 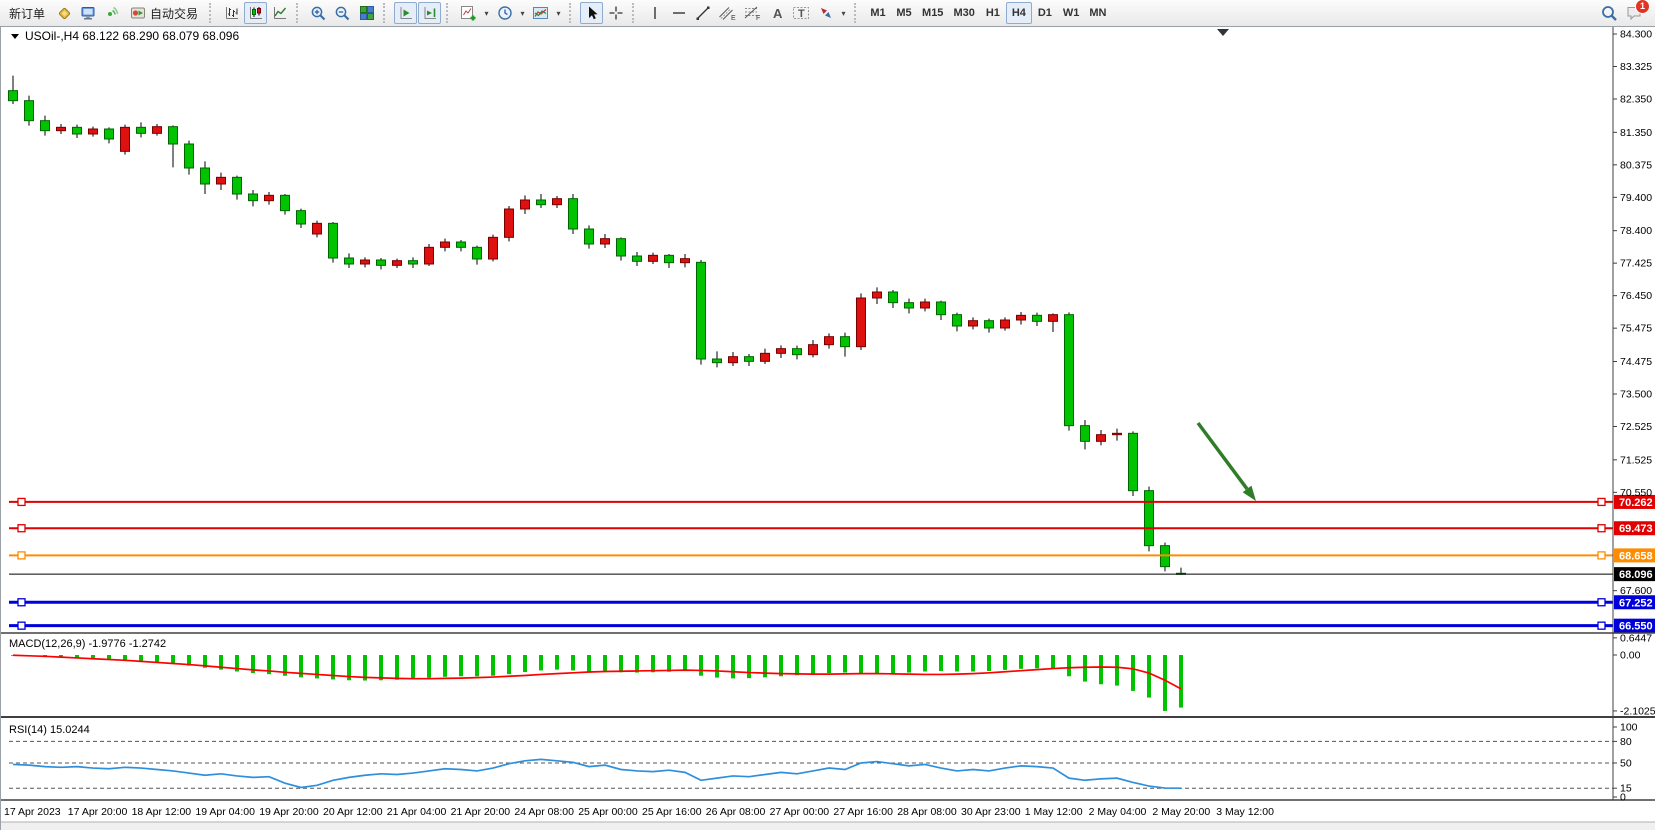 What do you see at coordinates (1636, 12) in the screenshot?
I see `chat-icon: 1` at bounding box center [1636, 12].